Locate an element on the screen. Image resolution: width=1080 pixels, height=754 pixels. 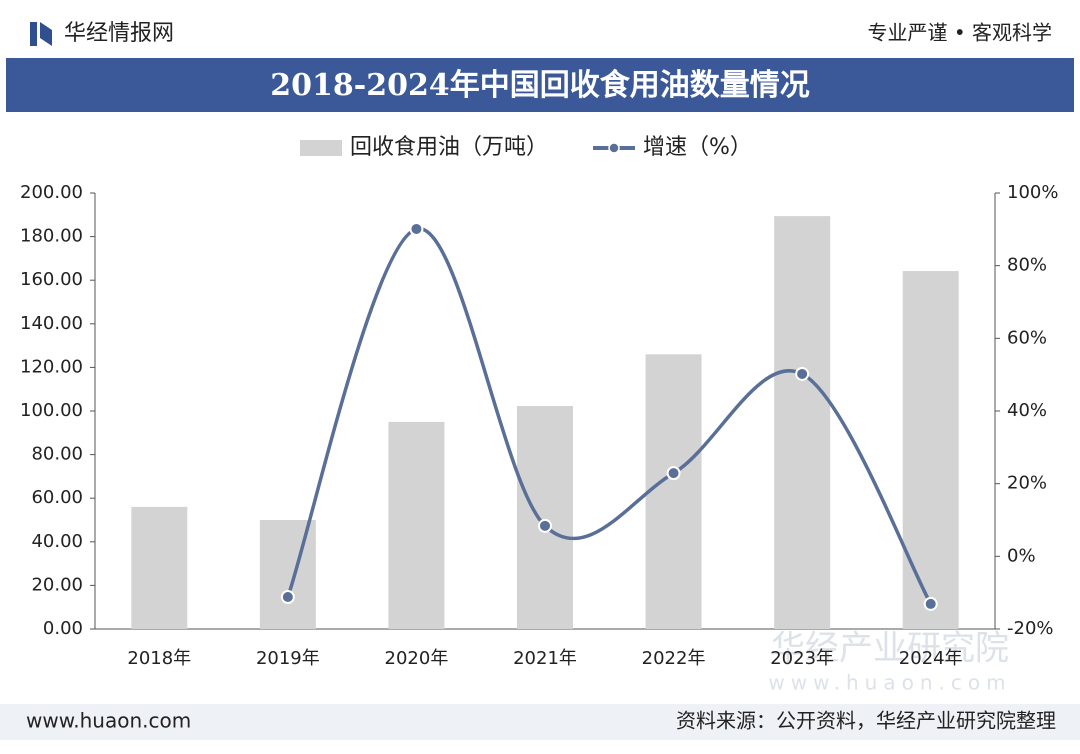
y2-tick-label: 0% is located at coordinates (1021, 555).